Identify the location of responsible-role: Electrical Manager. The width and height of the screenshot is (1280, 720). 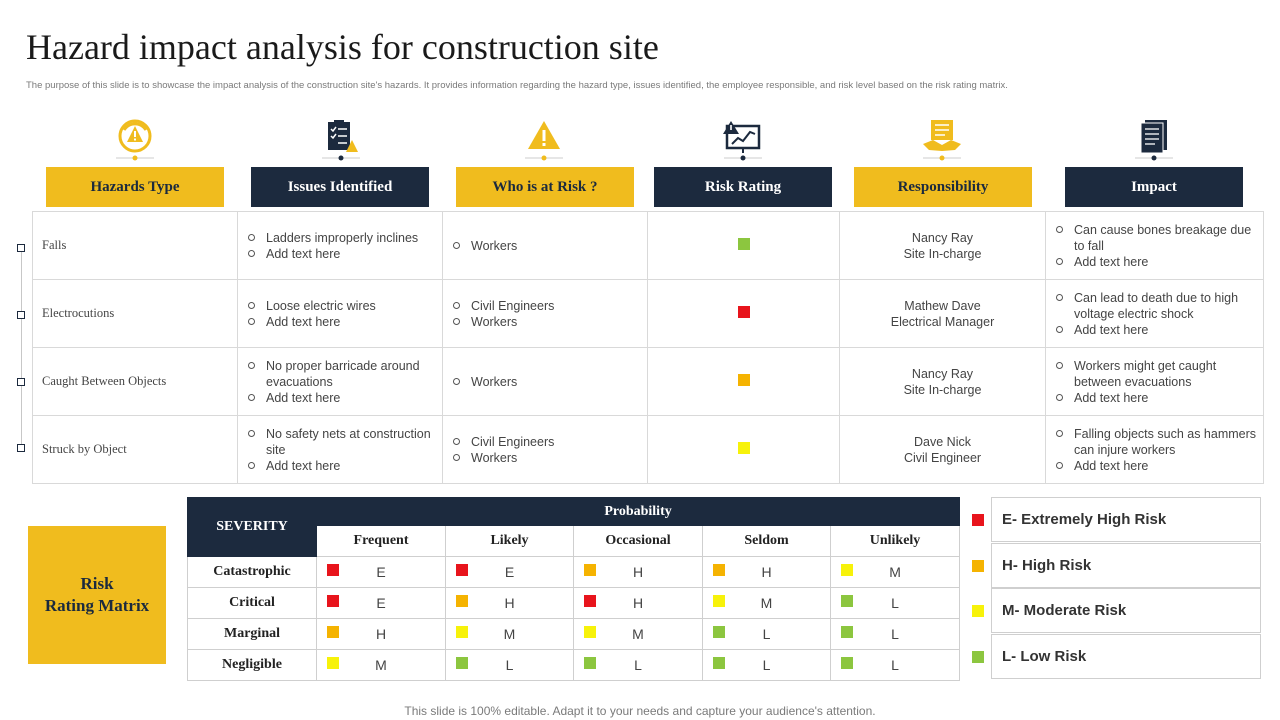
(942, 321).